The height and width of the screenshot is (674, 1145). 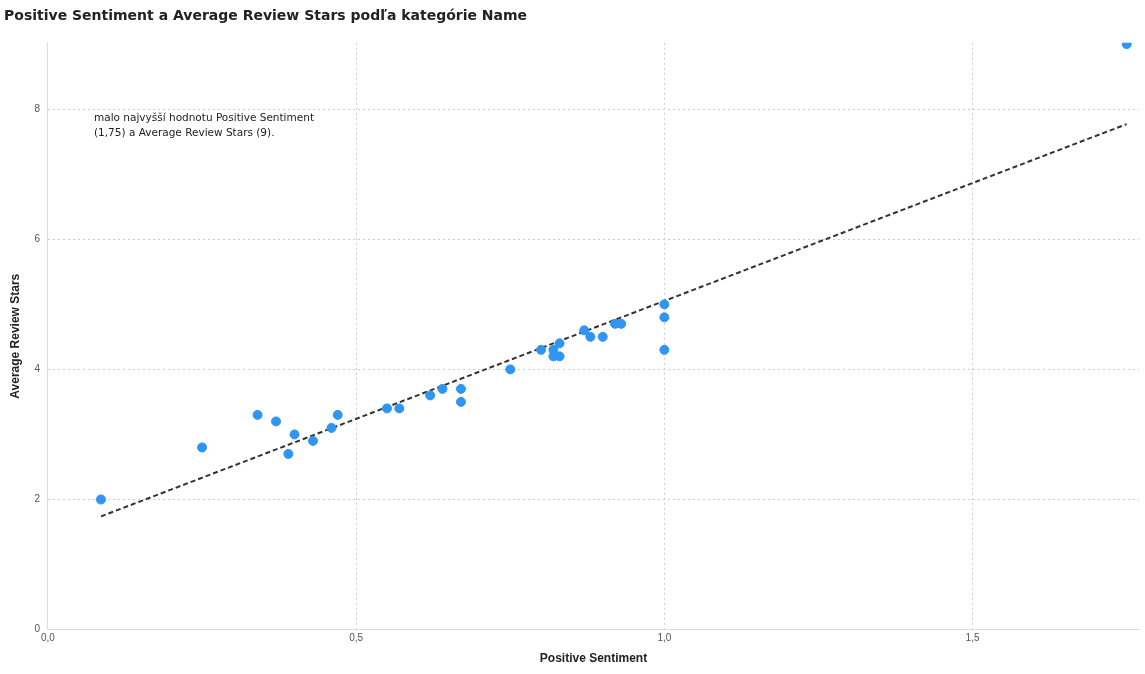 I want to click on x-tick-label: 0,0, so click(x=48, y=638).